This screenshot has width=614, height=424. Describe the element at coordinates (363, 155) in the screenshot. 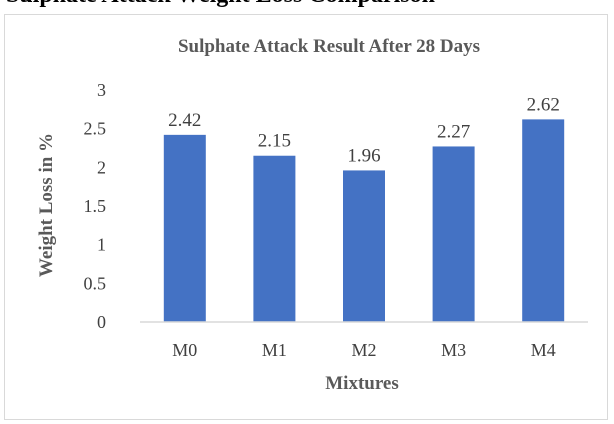

I see `data-label-m2: 1.96` at that location.